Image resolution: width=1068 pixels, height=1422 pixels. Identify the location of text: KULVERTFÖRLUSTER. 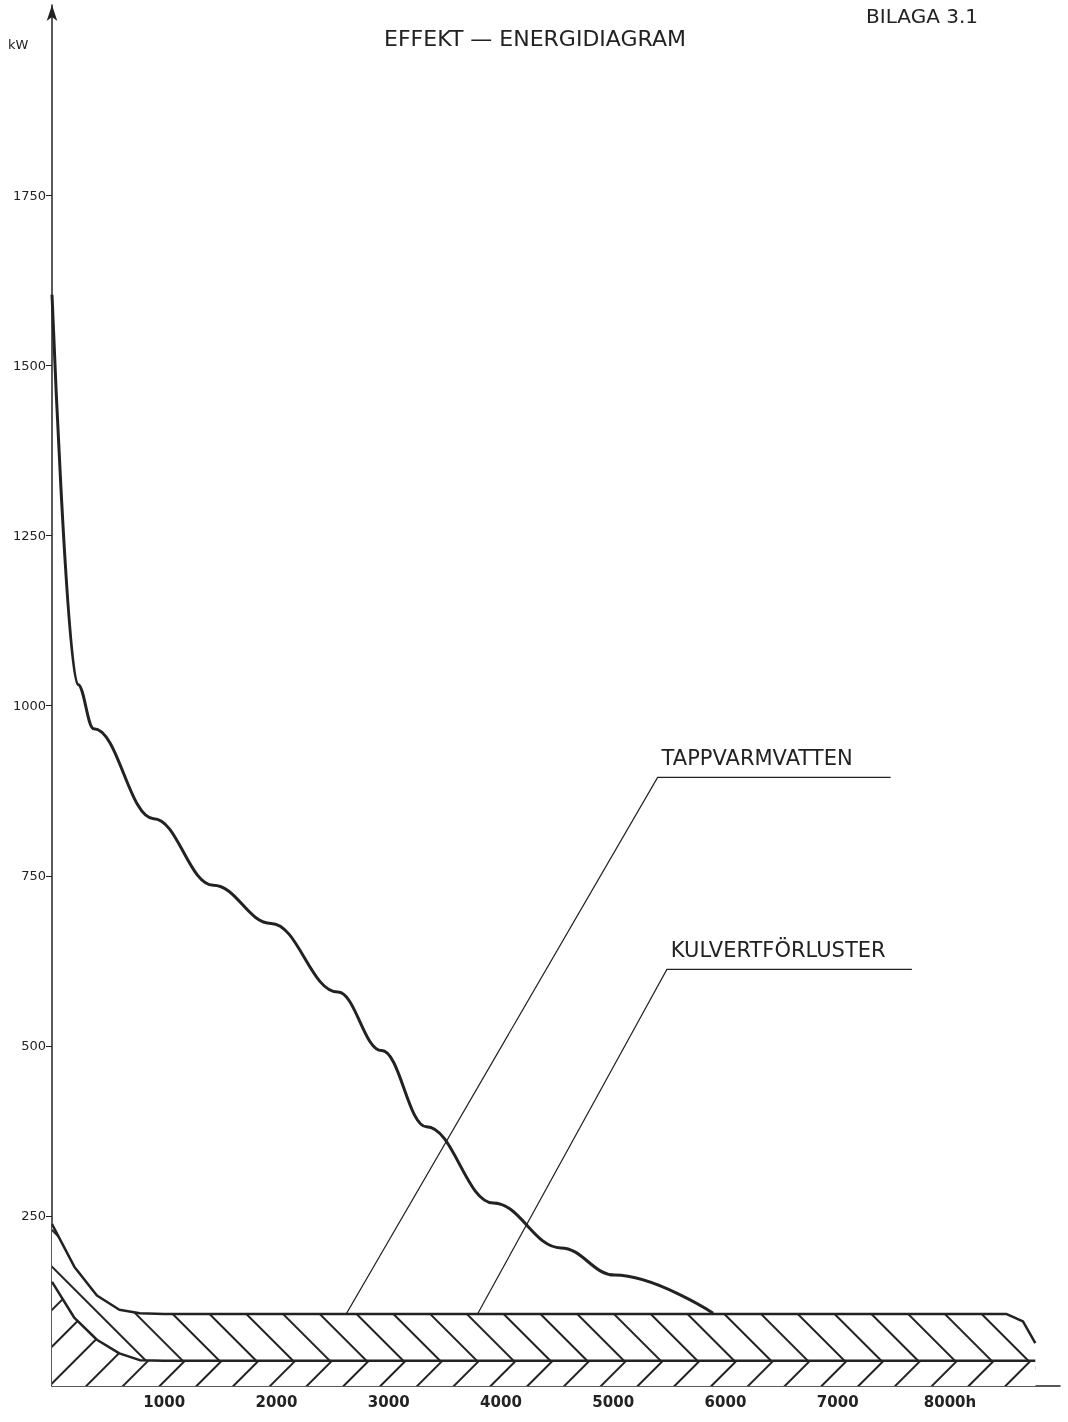
(778, 949).